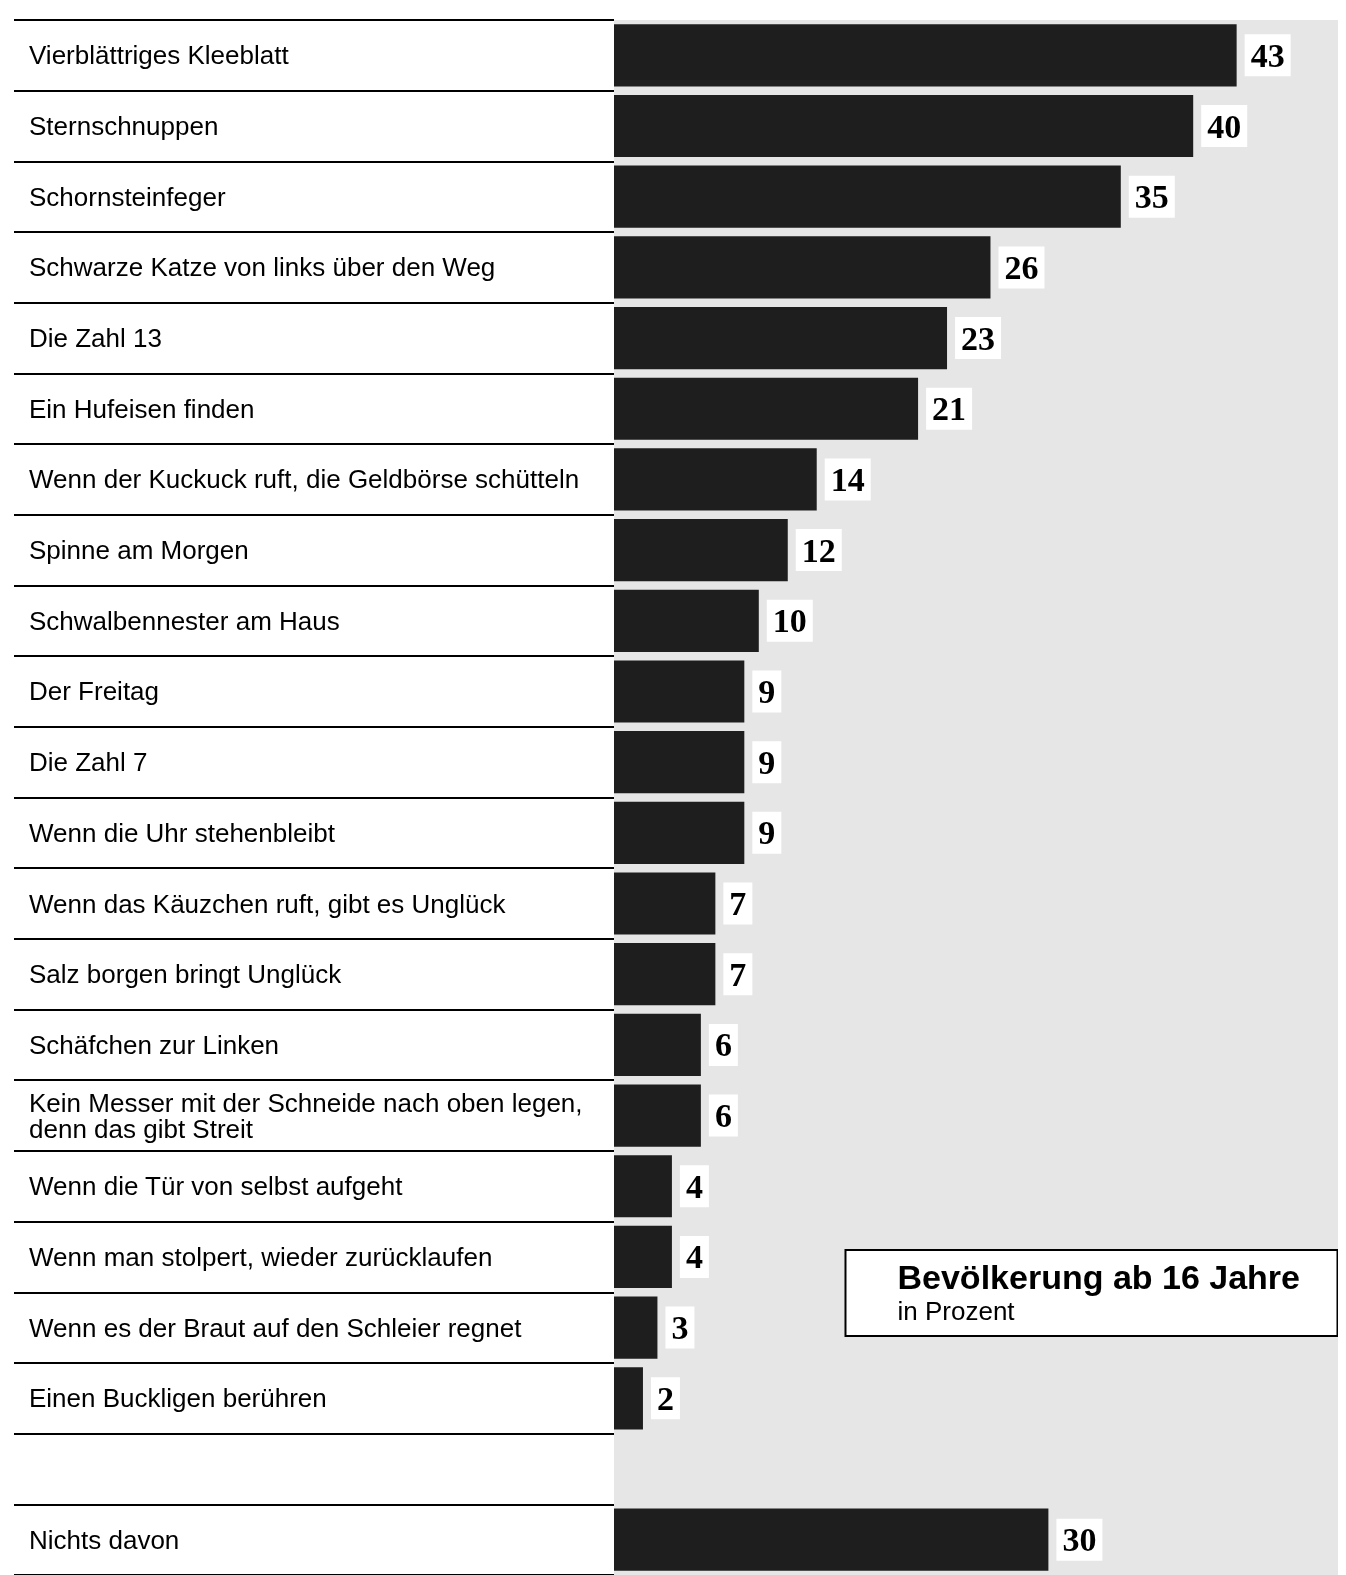 This screenshot has height=1575, width=1346. Describe the element at coordinates (139, 550) in the screenshot. I see `y-tick-label: Spinne am Morgen` at that location.